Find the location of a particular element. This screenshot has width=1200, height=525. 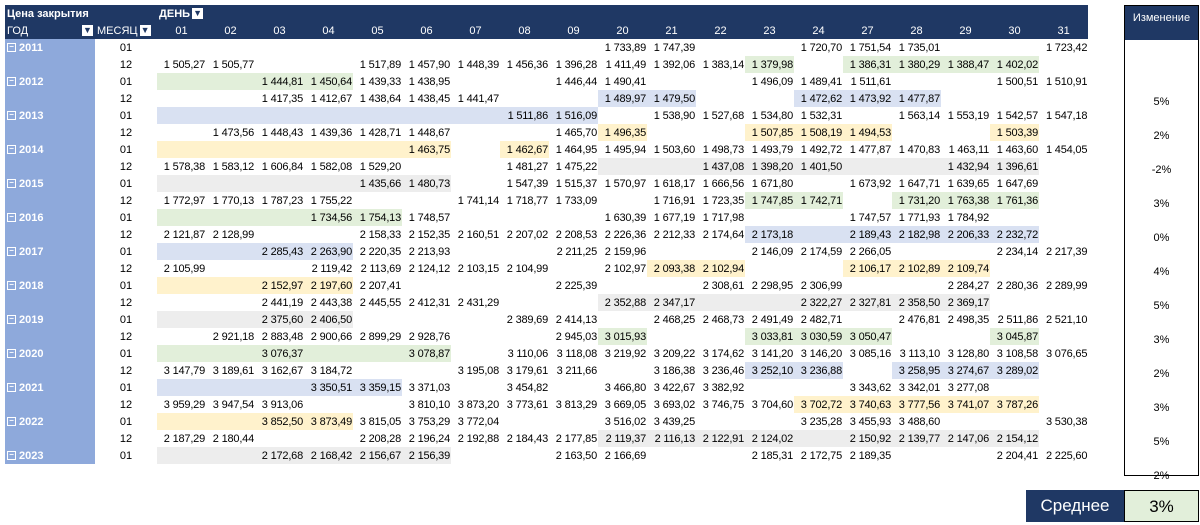

day-header: 21 is located at coordinates (672, 30).